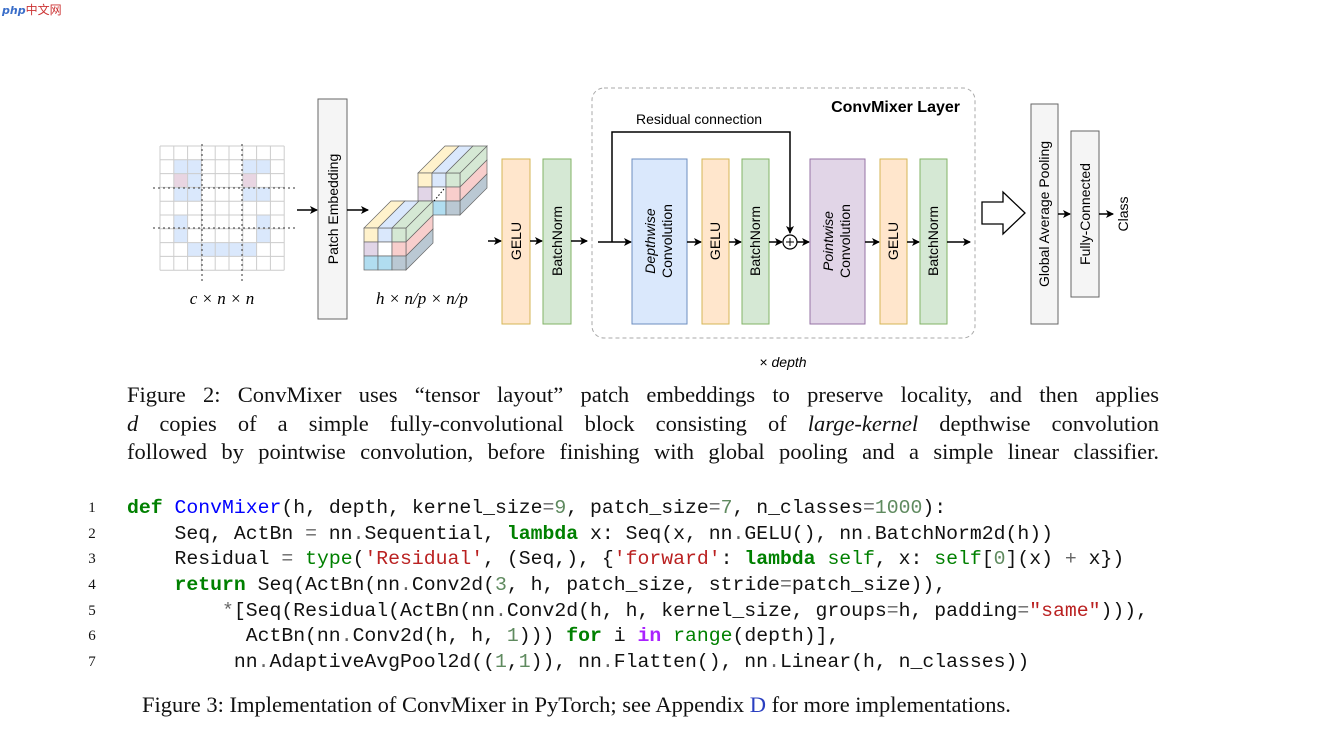  What do you see at coordinates (963, 533) in the screenshot?
I see `code-token: BatchNorm2d(h))` at bounding box center [963, 533].